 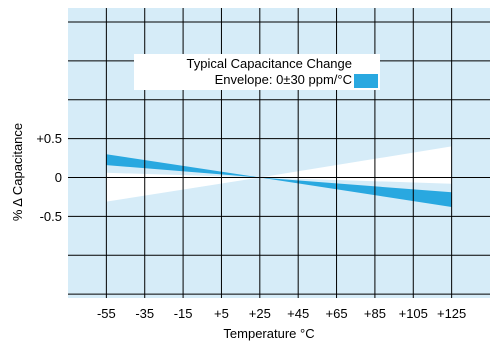 I want to click on x-tick-label: +5, so click(x=221, y=313).